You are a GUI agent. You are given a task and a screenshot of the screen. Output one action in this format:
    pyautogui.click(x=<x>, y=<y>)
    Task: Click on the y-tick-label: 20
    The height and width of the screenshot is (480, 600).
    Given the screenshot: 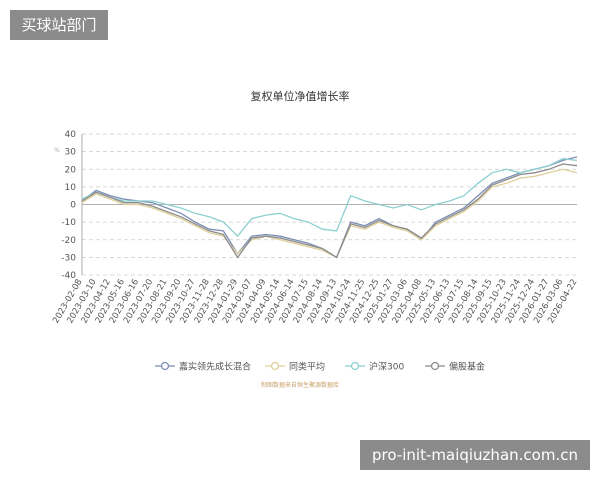 What is the action you would take?
    pyautogui.click(x=71, y=170)
    